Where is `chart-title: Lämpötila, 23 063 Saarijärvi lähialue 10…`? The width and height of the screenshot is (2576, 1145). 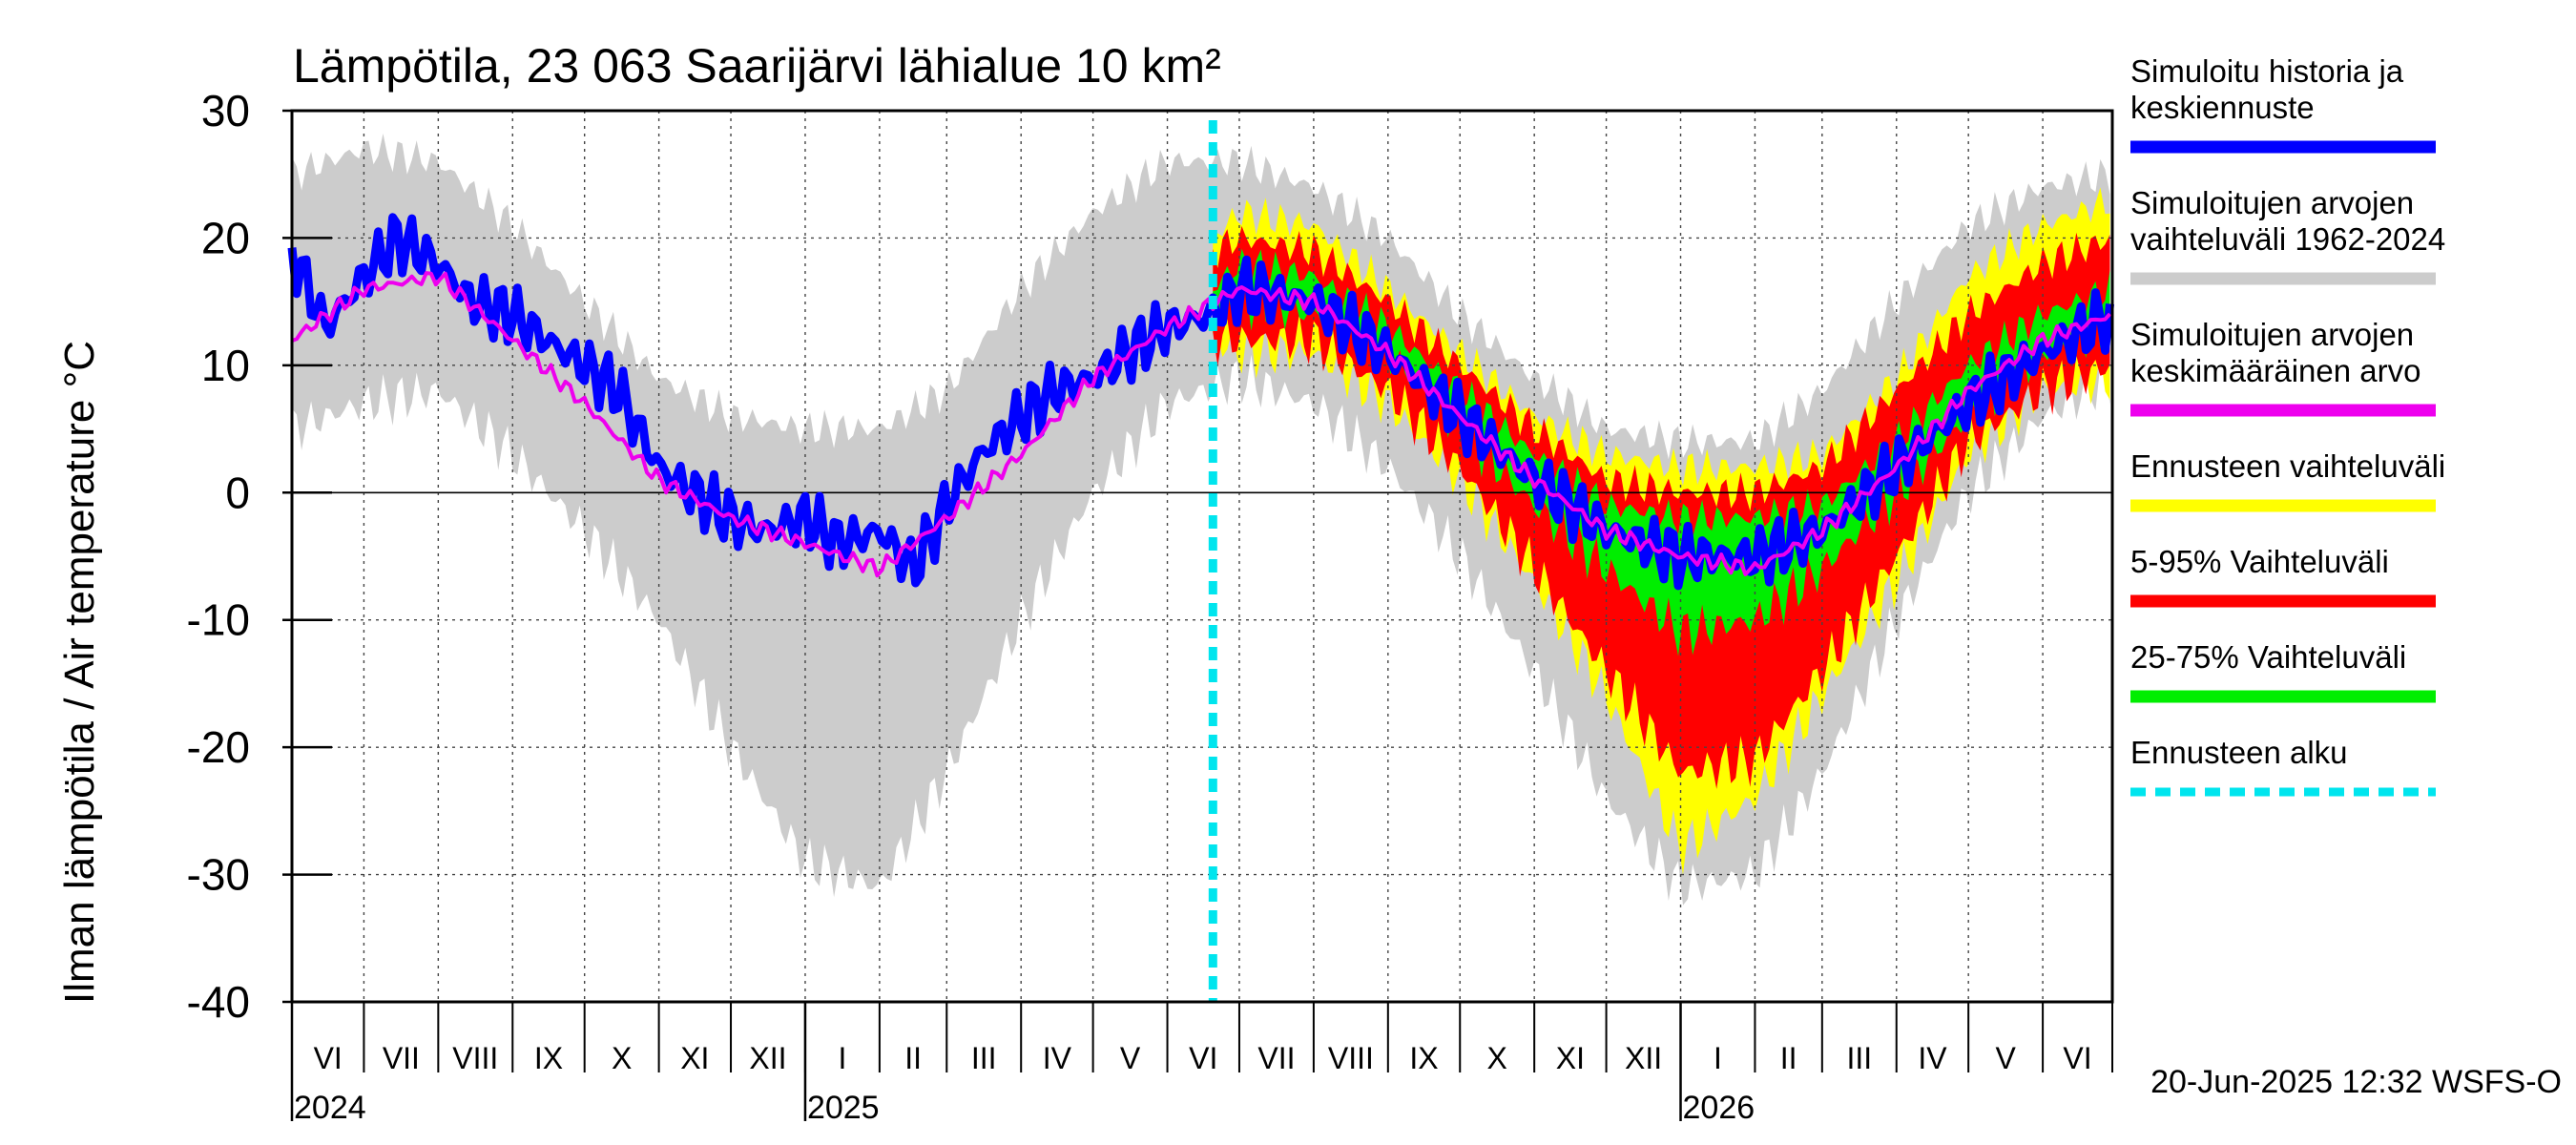 chart-title: Lämpötila, 23 063 Saarijärvi lähialue 10… is located at coordinates (757, 66).